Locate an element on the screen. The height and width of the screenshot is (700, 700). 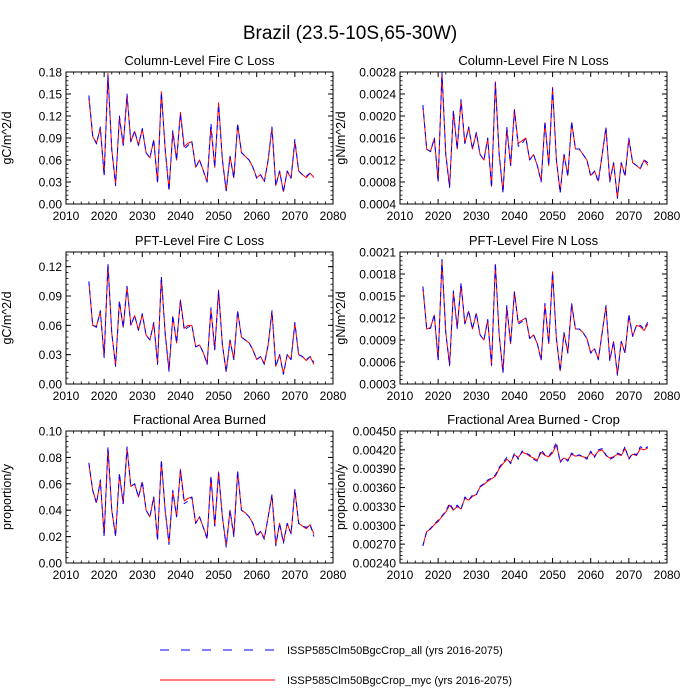
y-tick-label: 0.00330 is located at coordinates (375, 507).